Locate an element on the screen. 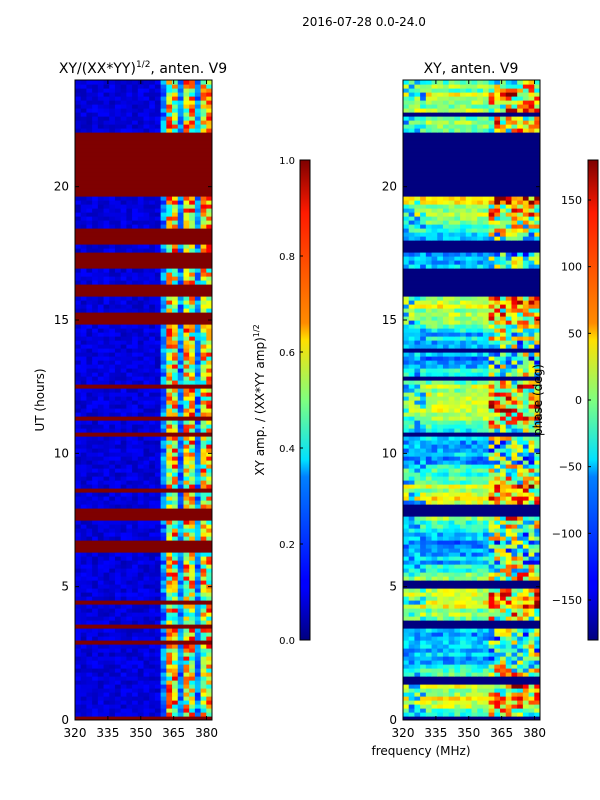 This screenshot has width=600, height=800. left-title-superscript: 1/2 is located at coordinates (143, 65).